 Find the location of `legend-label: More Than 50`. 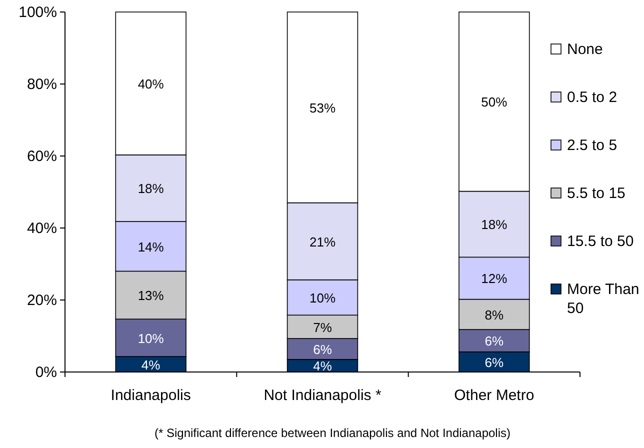

legend-label: More Than 50 is located at coordinates (603, 299).